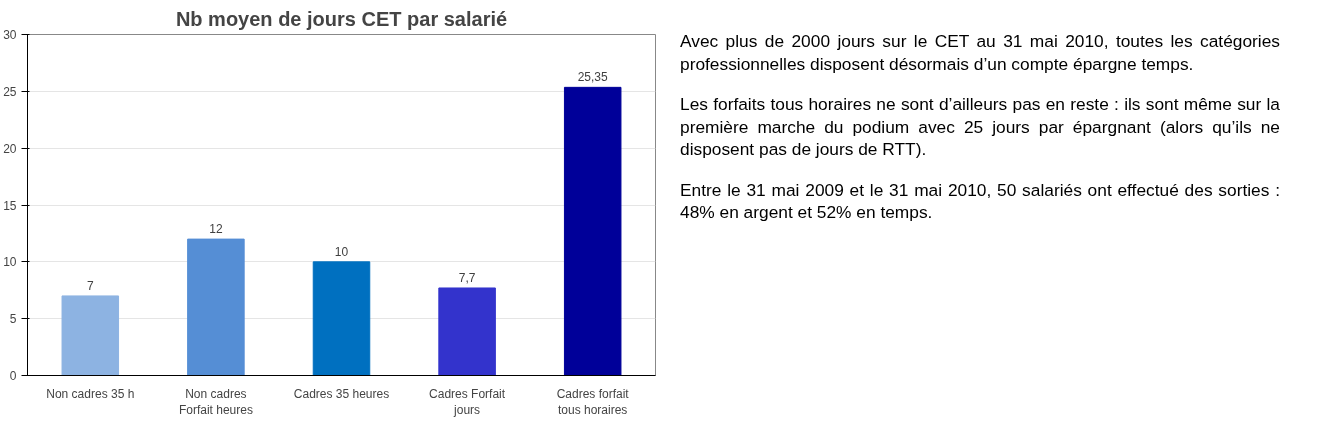  Describe the element at coordinates (341, 393) in the screenshot. I see `x-tick-label: Cadres 35 heures` at that location.